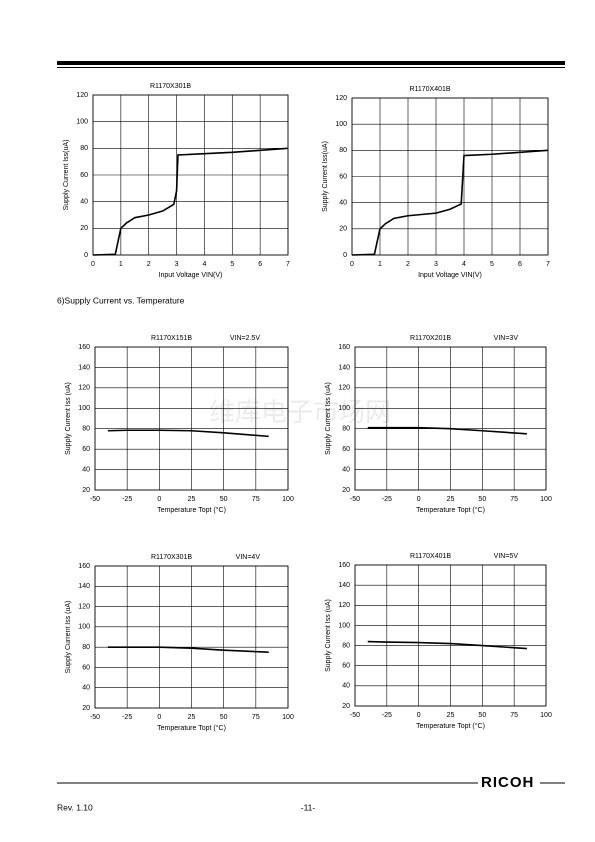 This screenshot has height=842, width=595. Describe the element at coordinates (245, 338) in the screenshot. I see `annotation: VIN=2.5V` at that location.